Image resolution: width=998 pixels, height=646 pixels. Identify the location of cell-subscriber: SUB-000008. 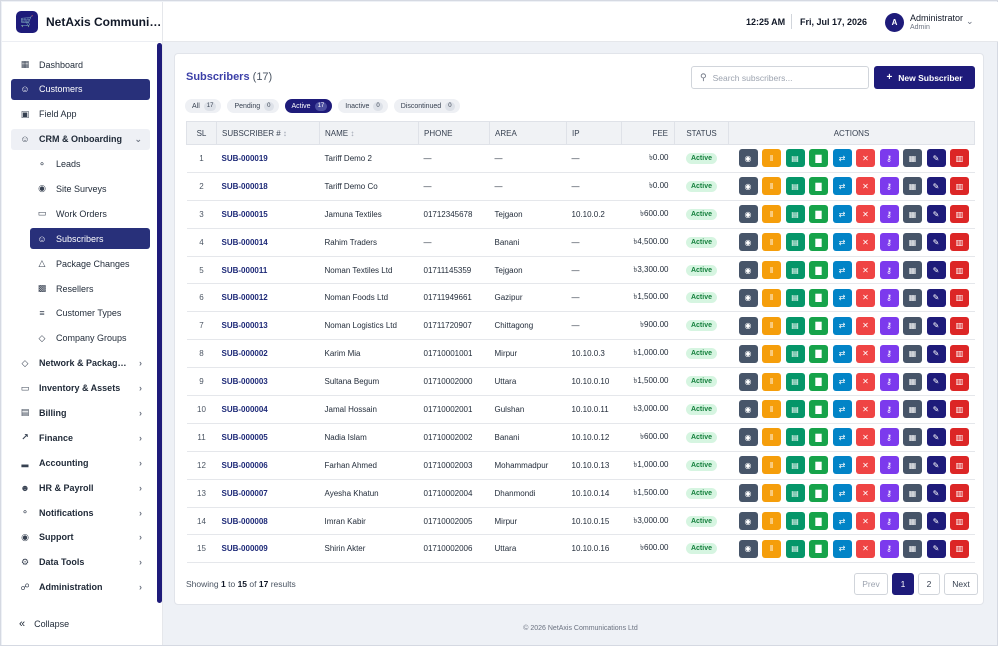
(268, 521).